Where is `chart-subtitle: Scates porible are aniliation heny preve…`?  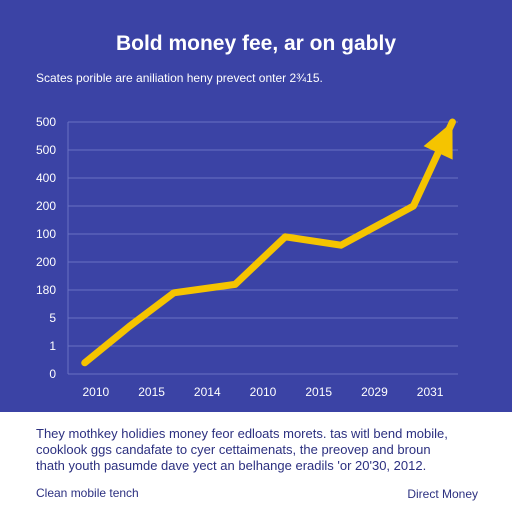
chart-subtitle: Scates porible are aniliation heny preve… is located at coordinates (179, 78).